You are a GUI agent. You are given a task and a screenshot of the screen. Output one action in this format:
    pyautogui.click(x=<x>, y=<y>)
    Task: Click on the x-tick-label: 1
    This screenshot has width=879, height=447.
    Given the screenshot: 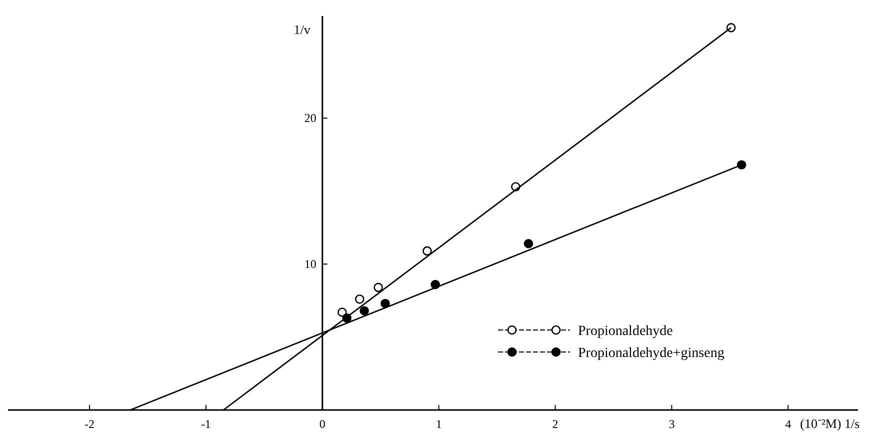 What is the action you would take?
    pyautogui.click(x=439, y=424)
    